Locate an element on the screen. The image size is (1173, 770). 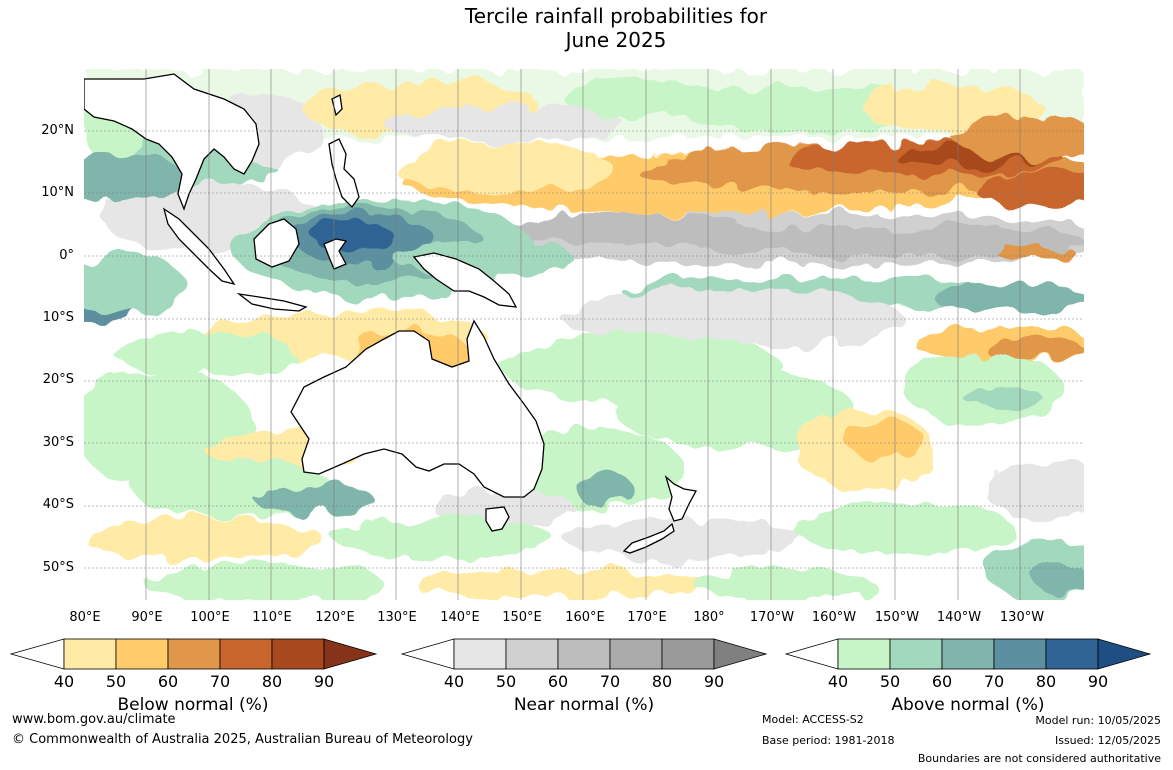
borneo-outline is located at coordinates (276, 243).